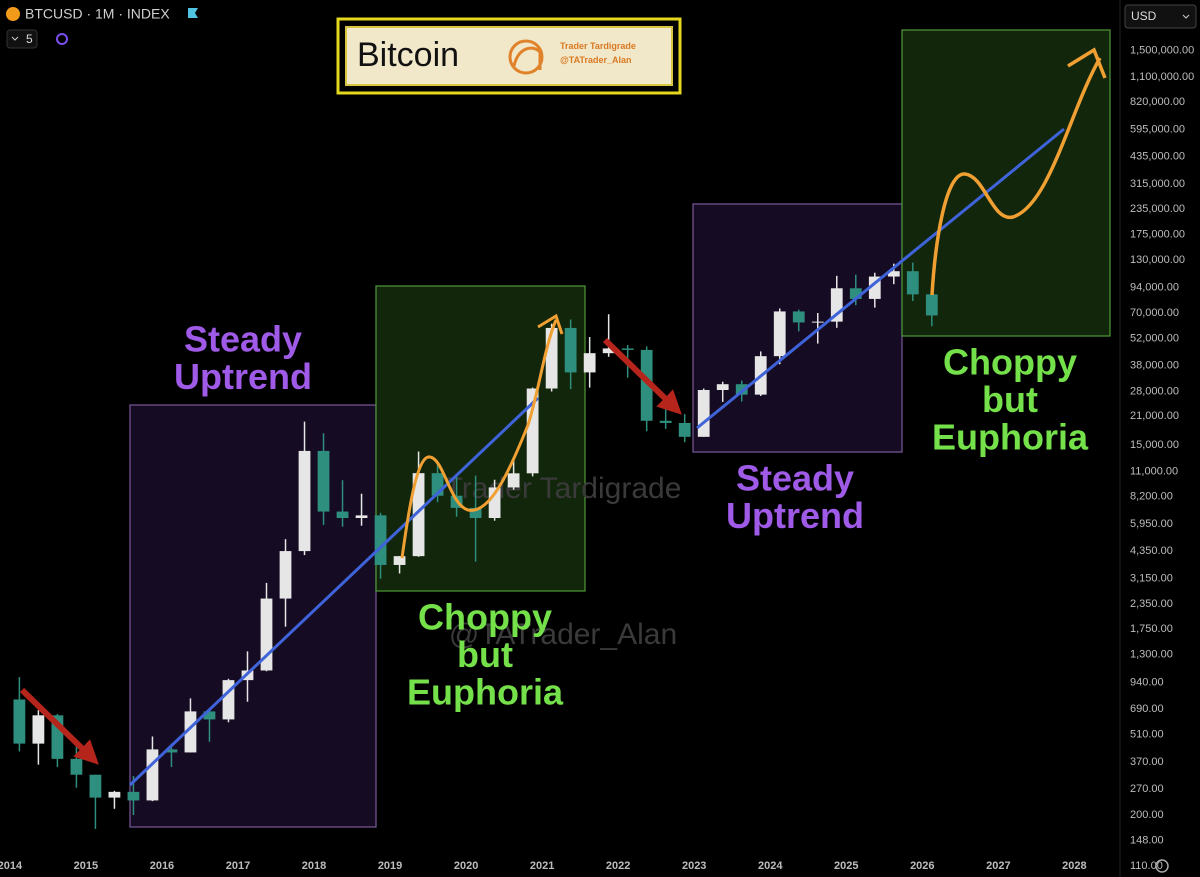 This screenshot has height=877, width=1200. I want to click on logo-title: Bitcoin, so click(408, 55).